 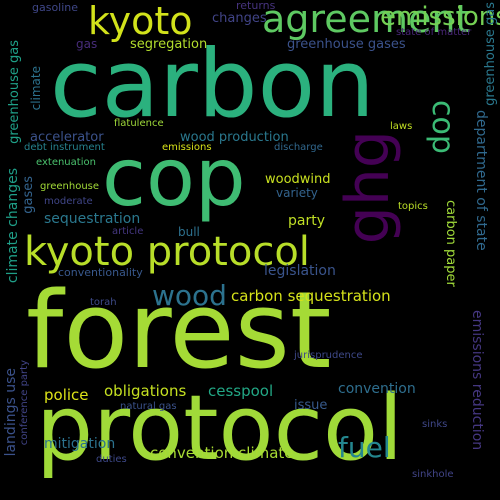 What do you see at coordinates (140, 21) in the screenshot?
I see `word-kyoto: kyoto` at bounding box center [140, 21].